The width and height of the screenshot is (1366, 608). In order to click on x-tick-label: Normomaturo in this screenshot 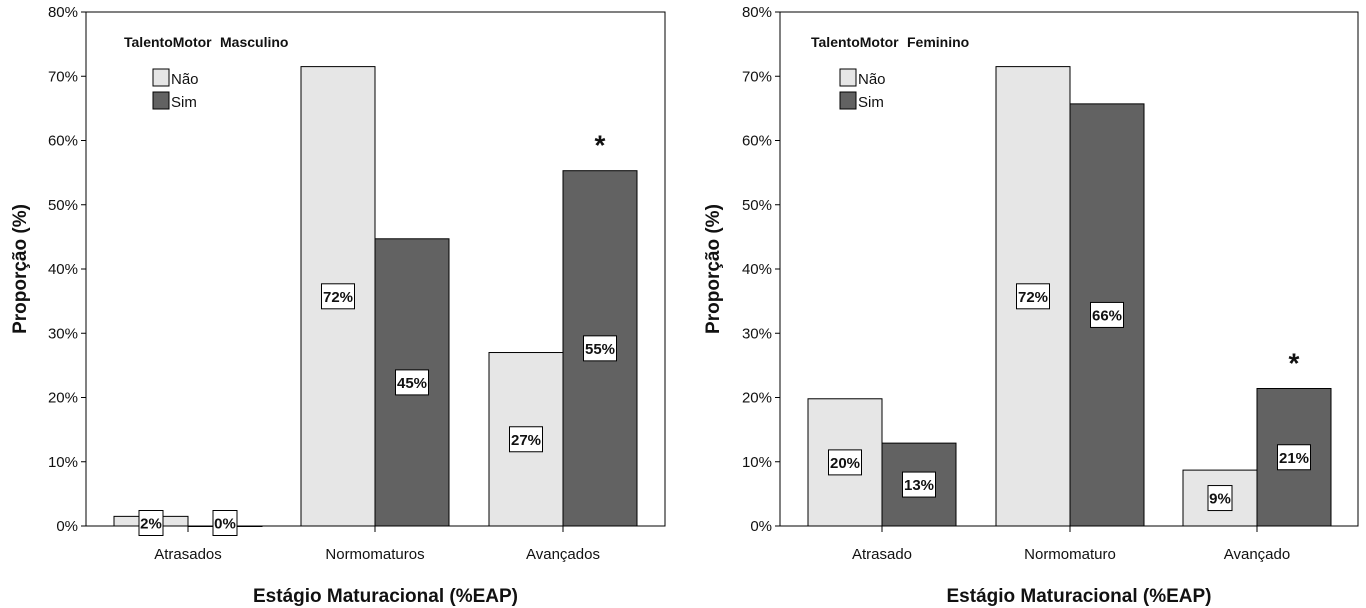, I will do `click(1070, 554)`.